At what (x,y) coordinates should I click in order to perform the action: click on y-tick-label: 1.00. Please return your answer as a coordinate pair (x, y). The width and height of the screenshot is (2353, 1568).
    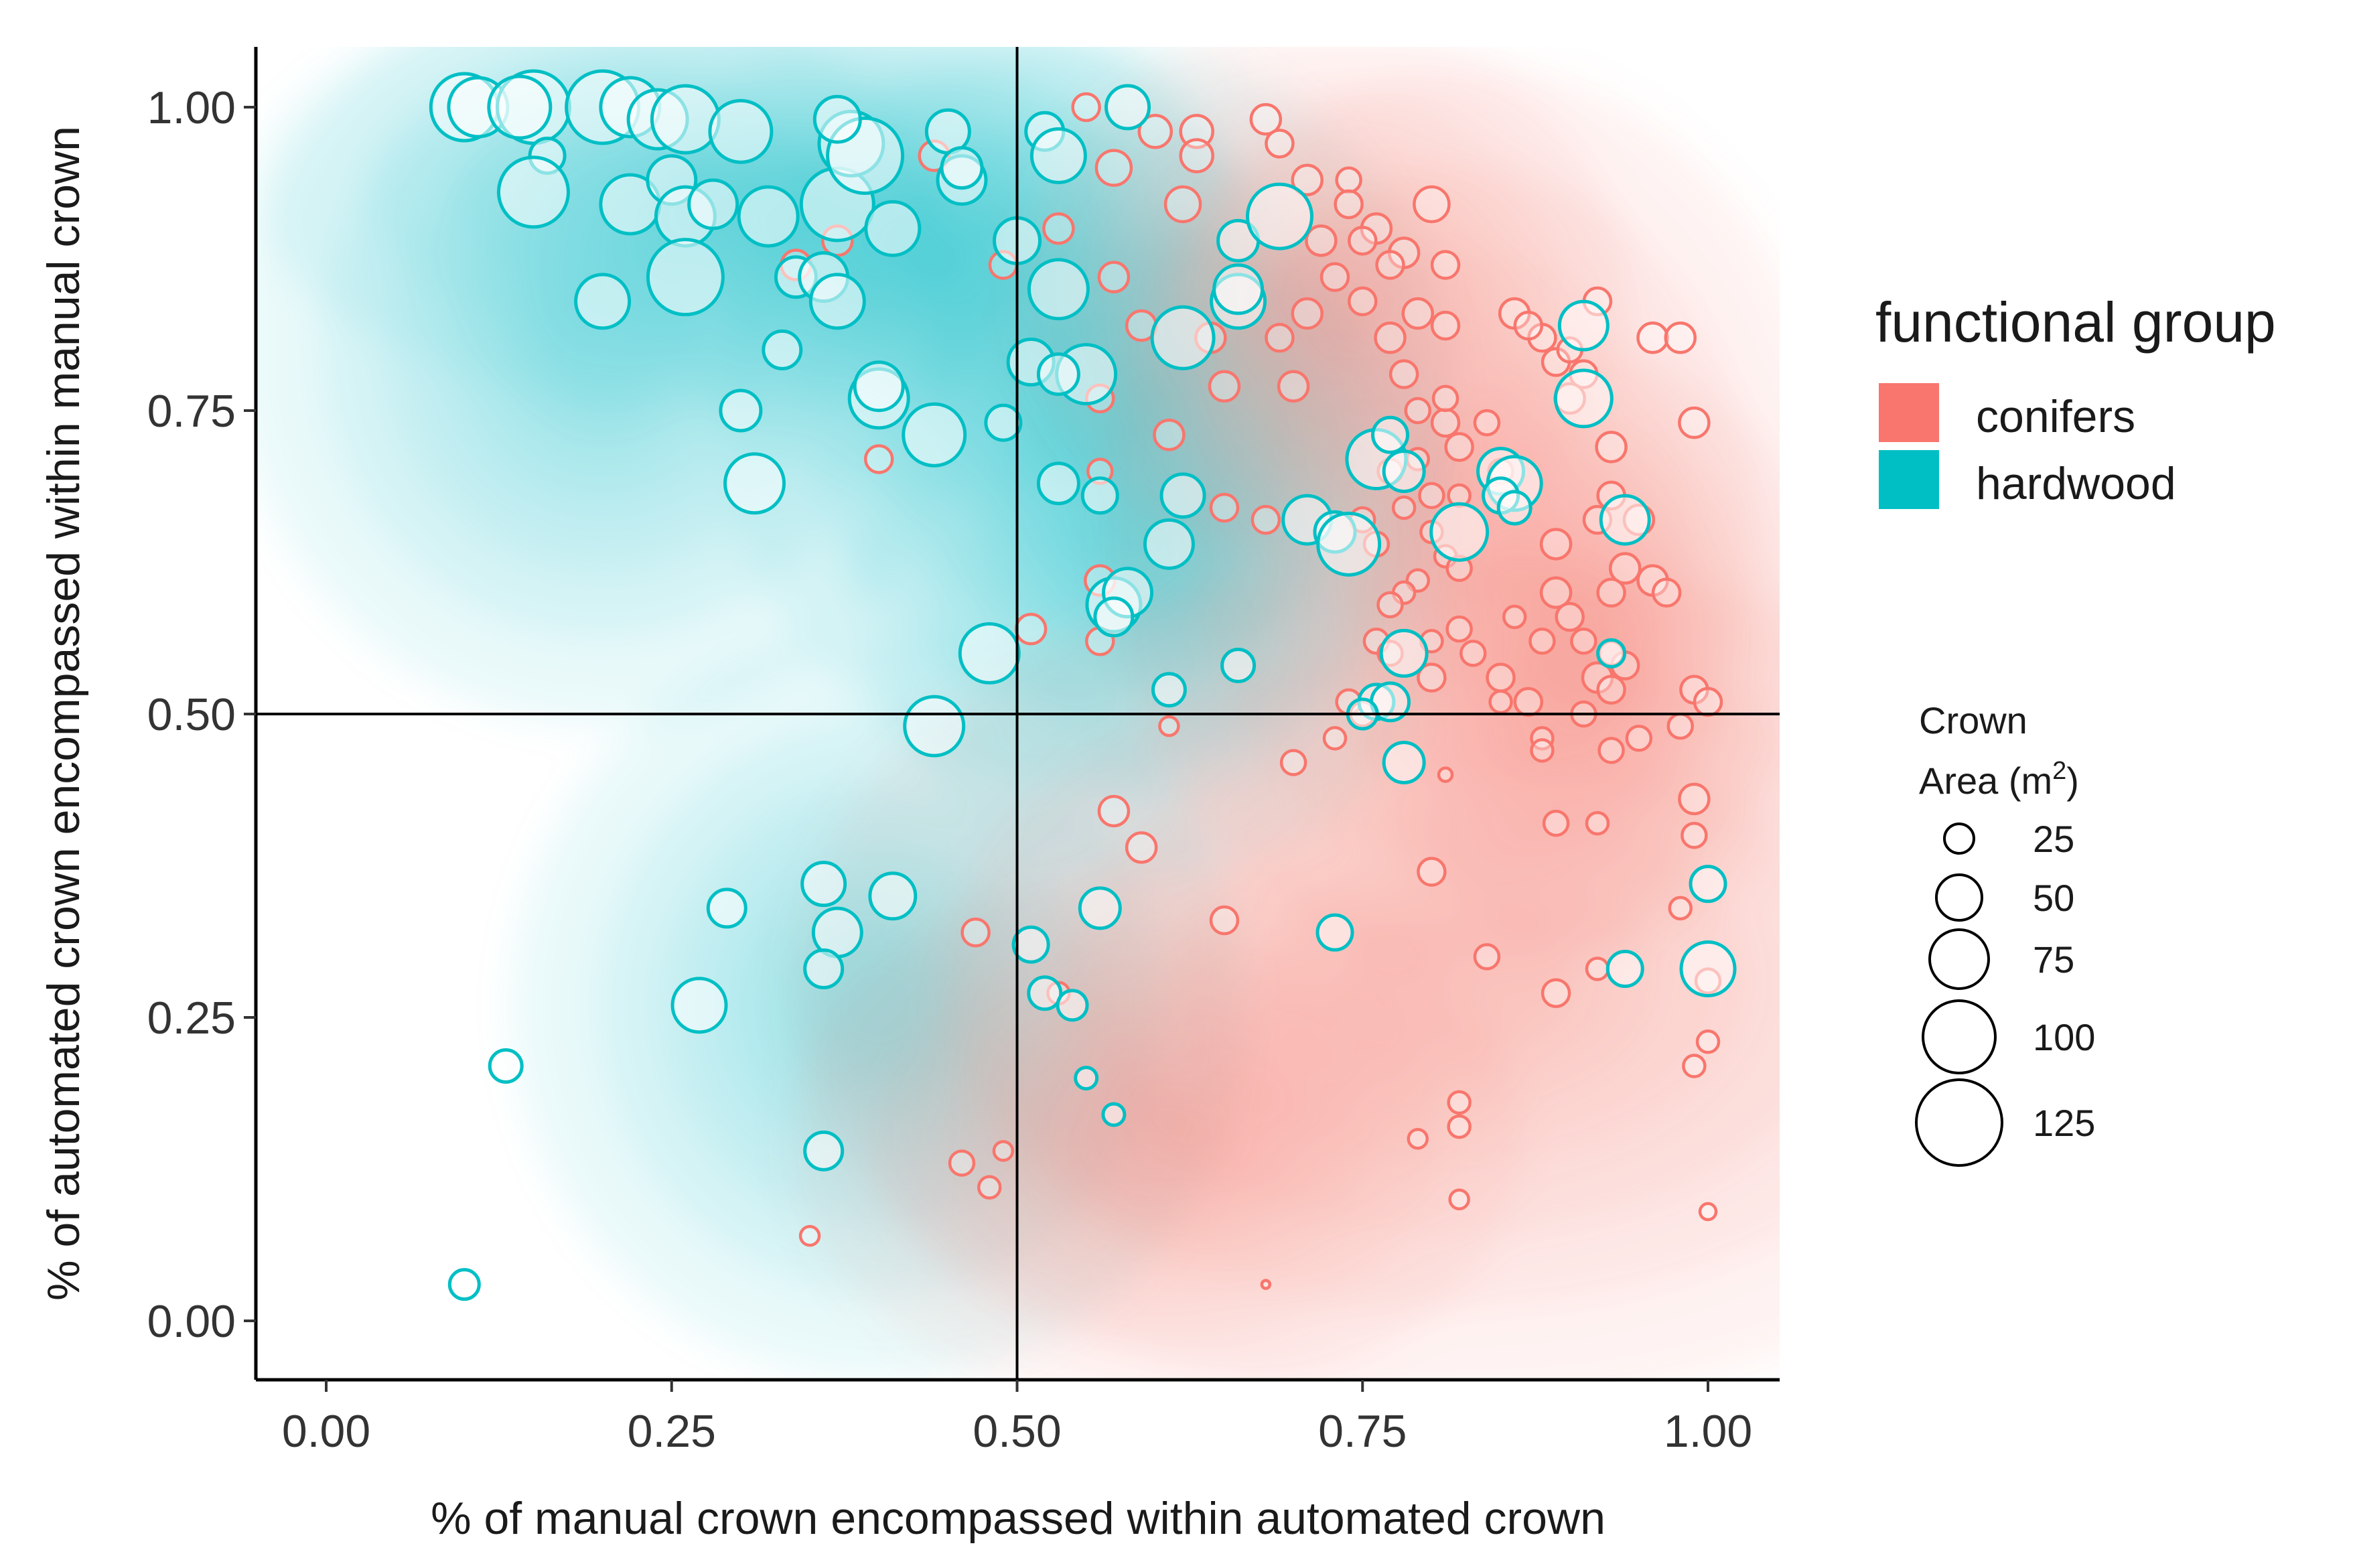
    Looking at the image, I should click on (191, 108).